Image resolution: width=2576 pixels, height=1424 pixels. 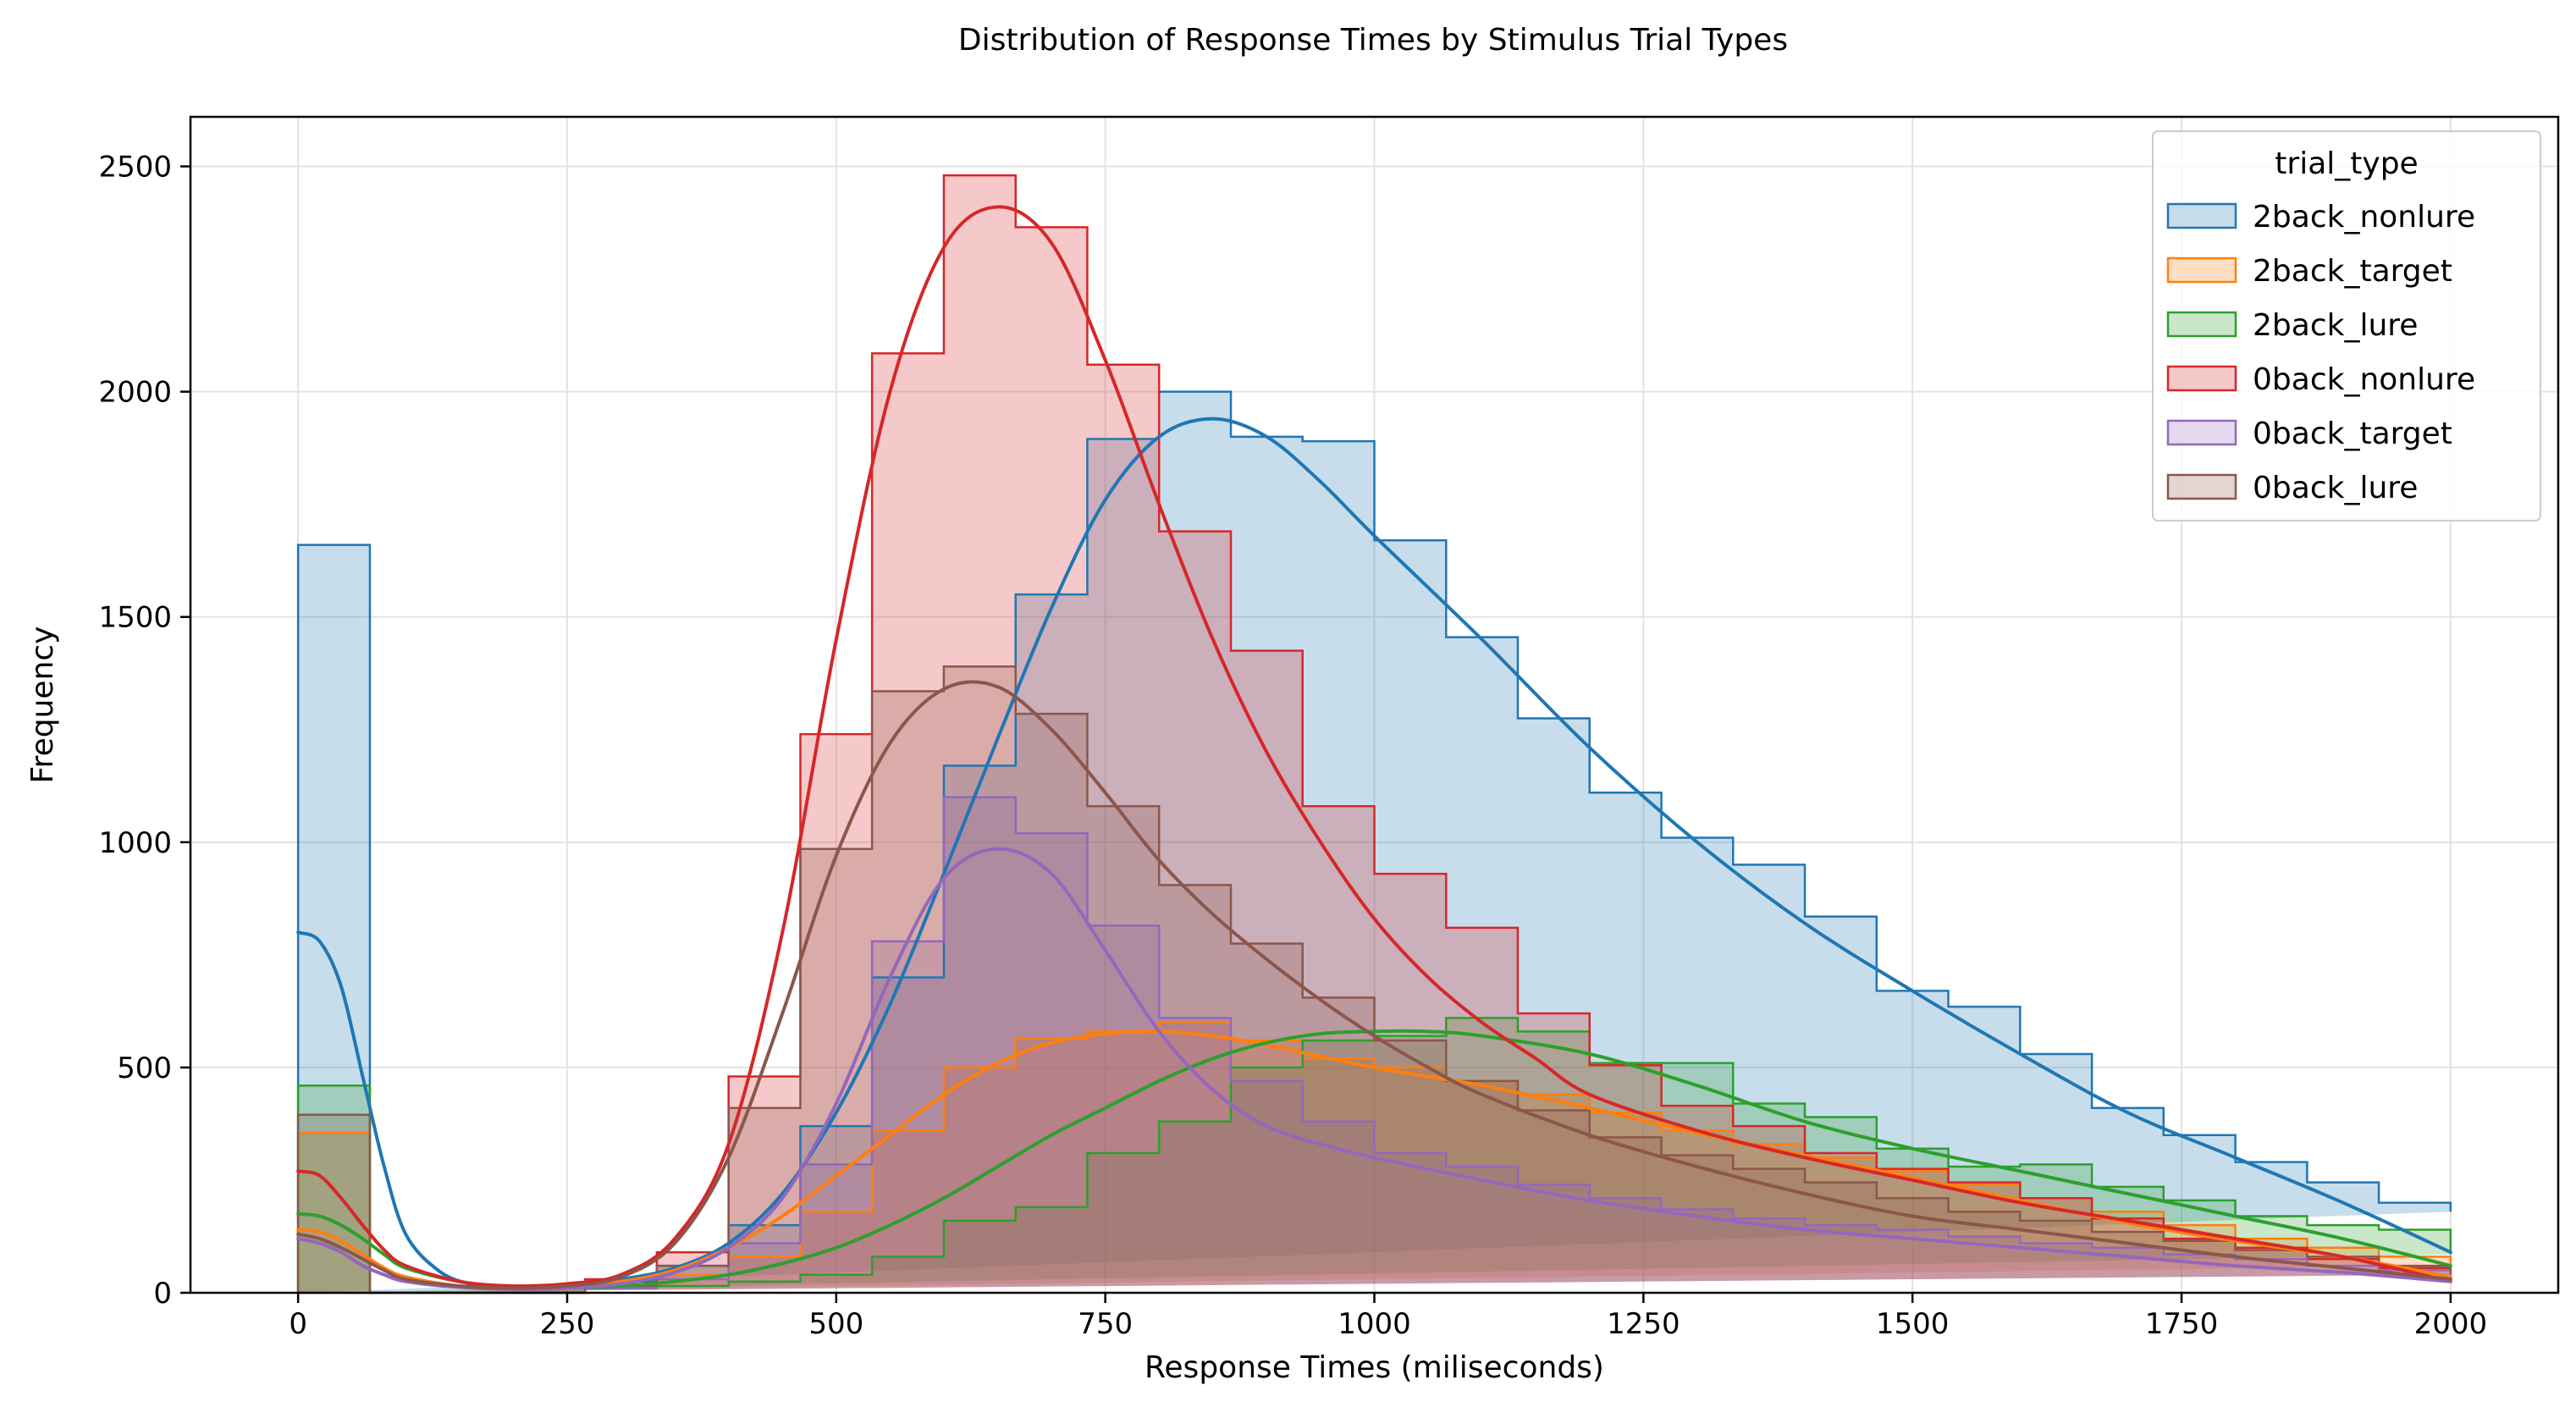 I want to click on legend-label: 0back_nonlure, so click(x=2364, y=379).